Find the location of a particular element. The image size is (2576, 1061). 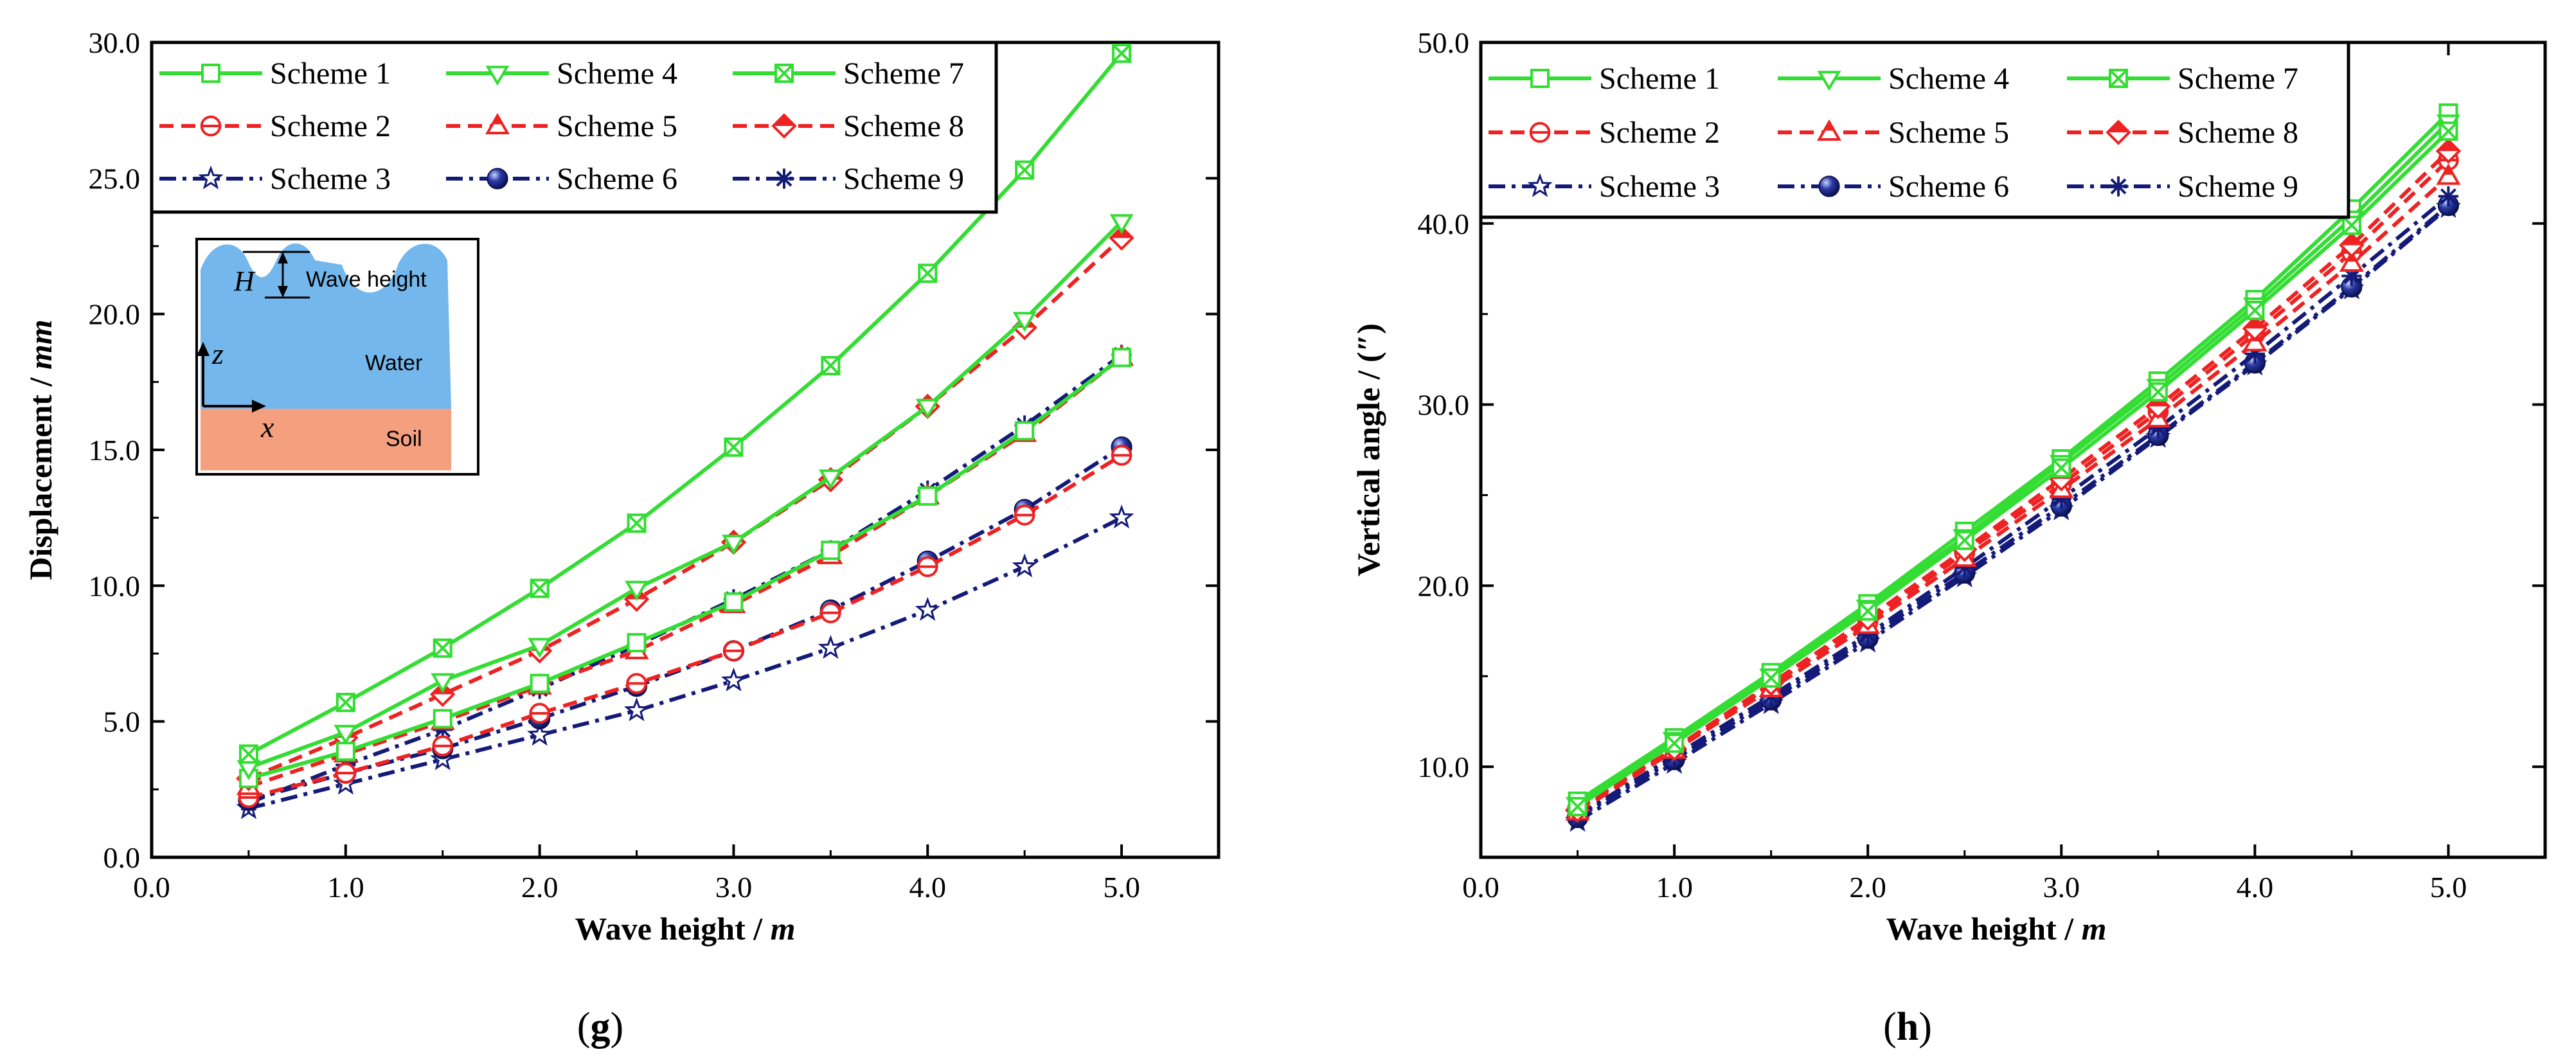

g-legend-label: Scheme 5 is located at coordinates (617, 126).